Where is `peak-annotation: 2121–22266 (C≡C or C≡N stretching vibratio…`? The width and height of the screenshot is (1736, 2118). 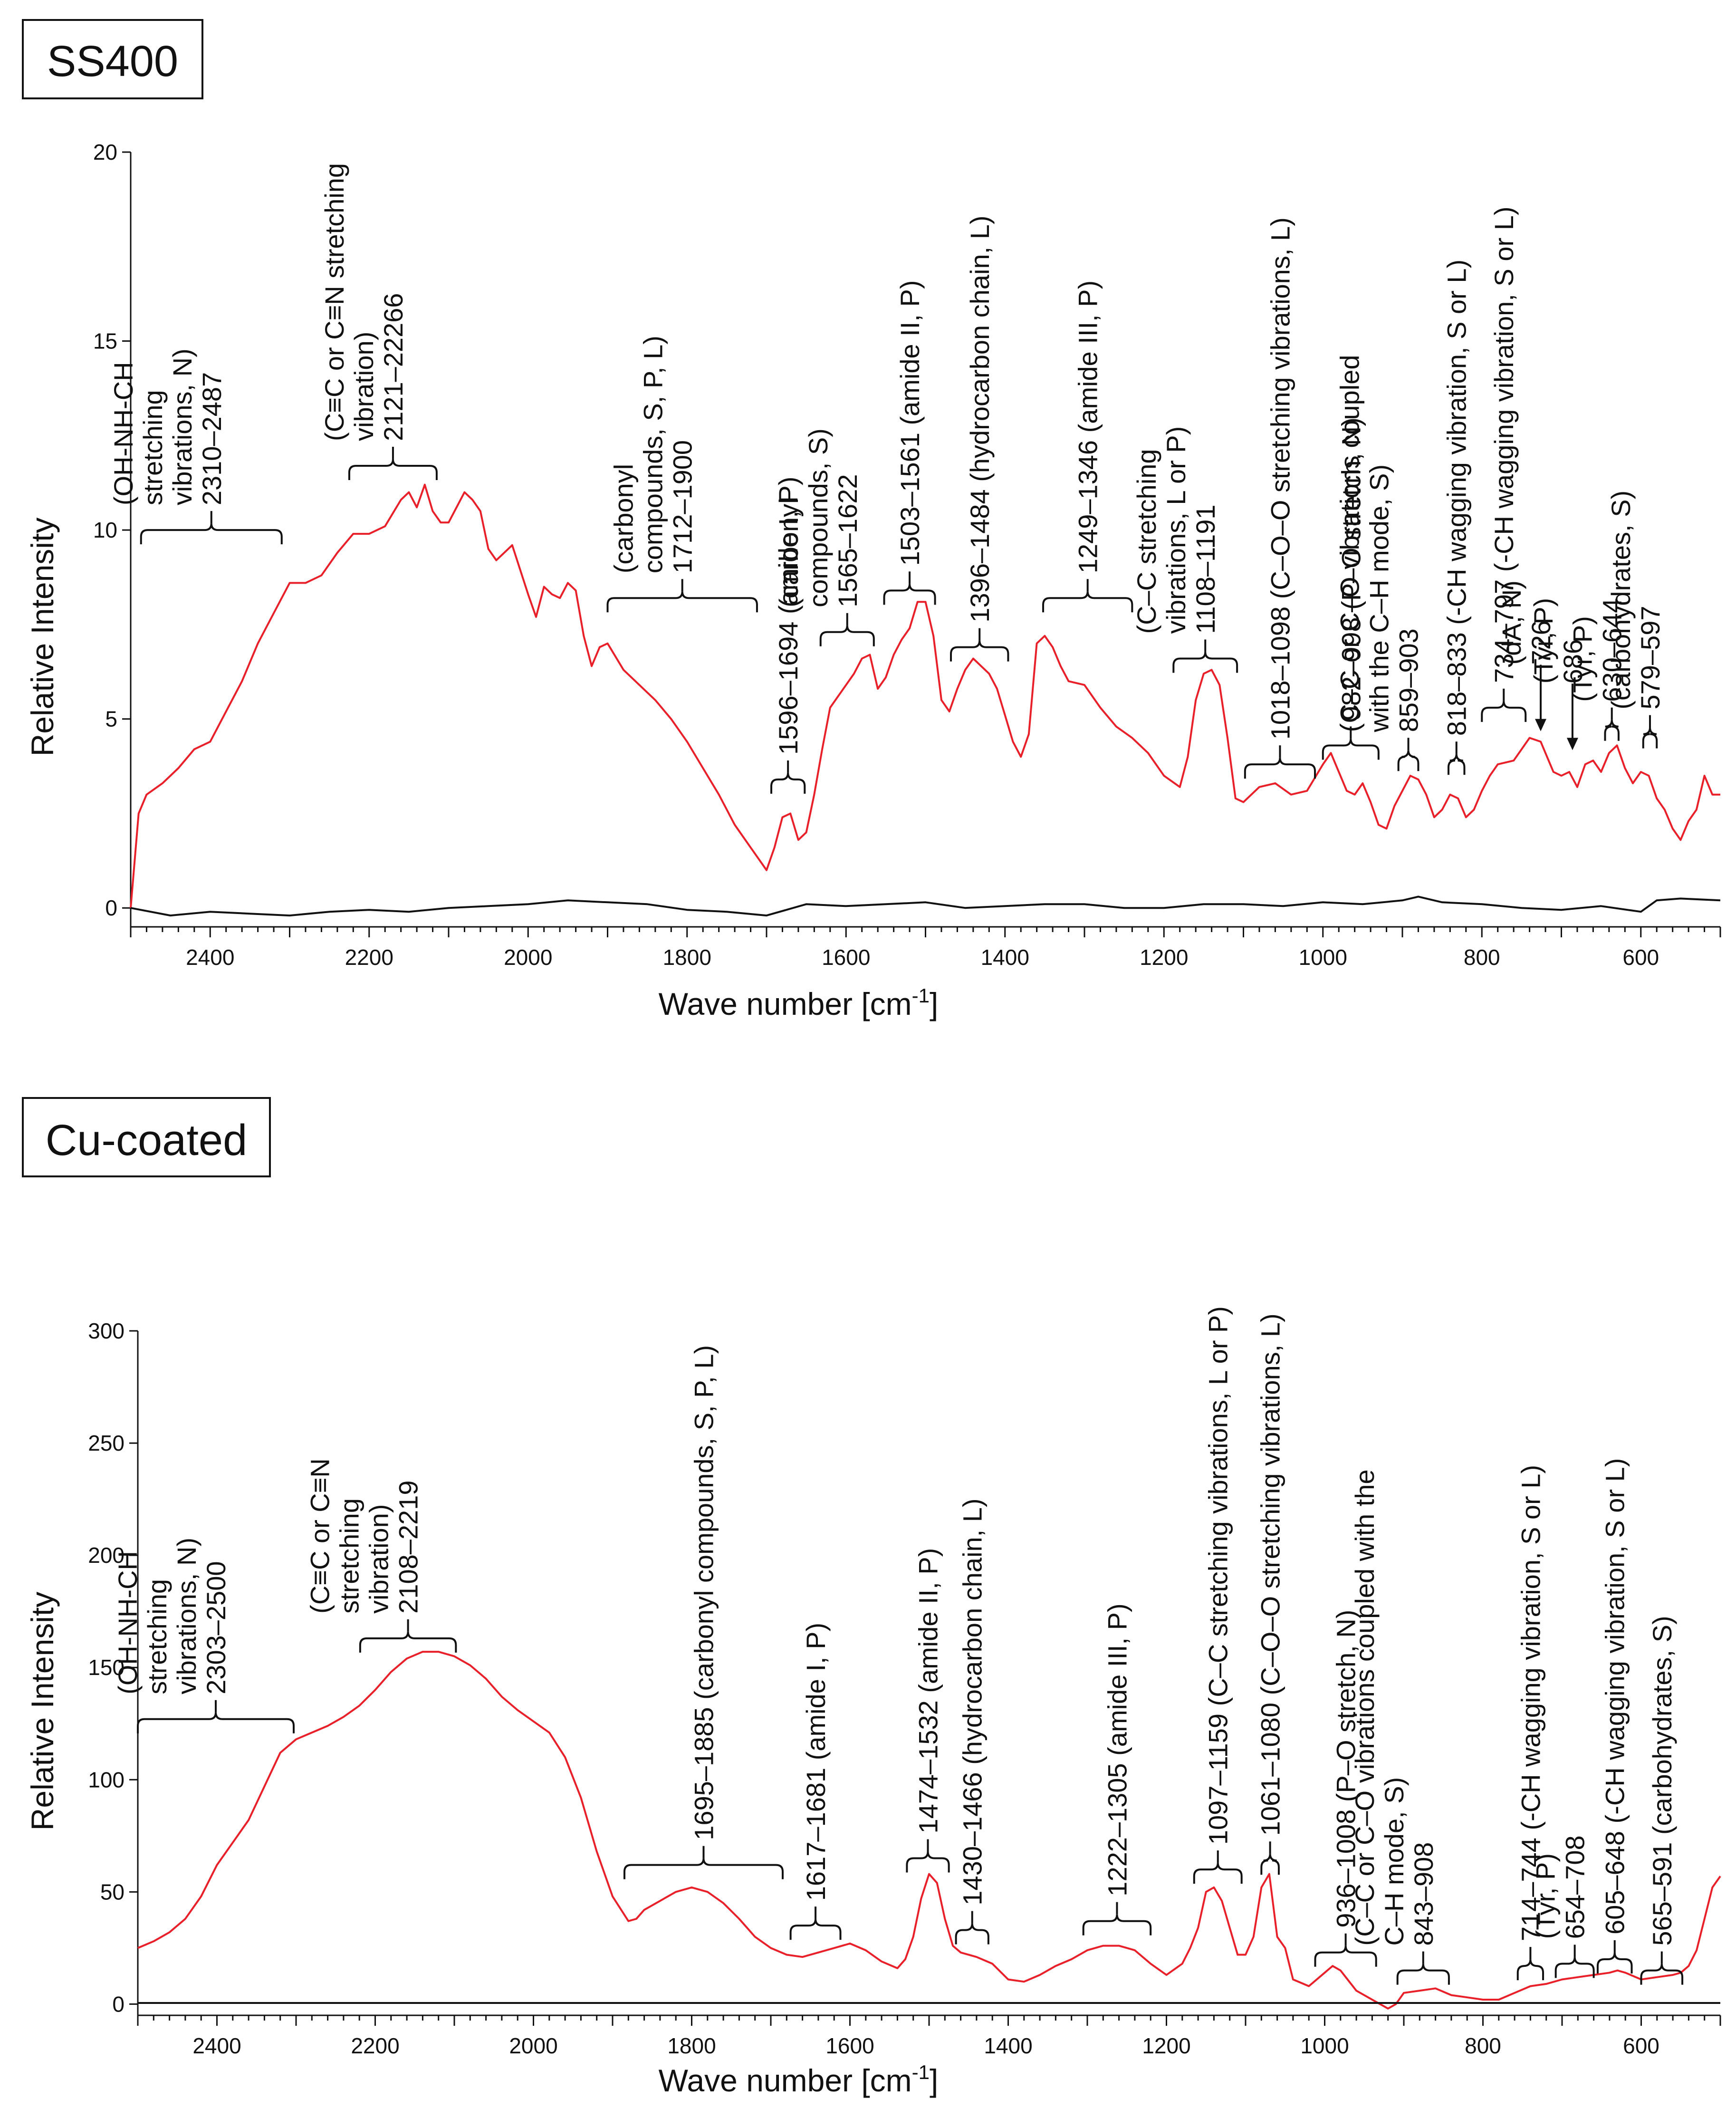 peak-annotation: 2121–22266 (C≡C or C≡N stretching vibratio… is located at coordinates (379, 321).